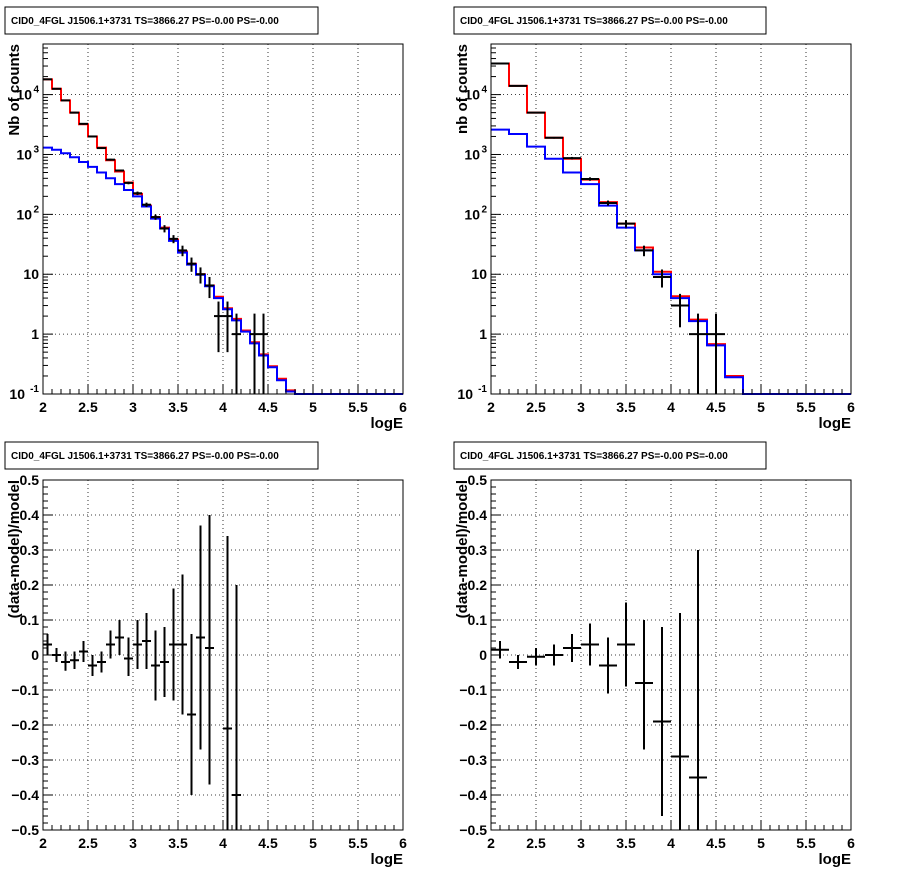  I want to click on y-tick-exponent: -1, so click(482, 389).